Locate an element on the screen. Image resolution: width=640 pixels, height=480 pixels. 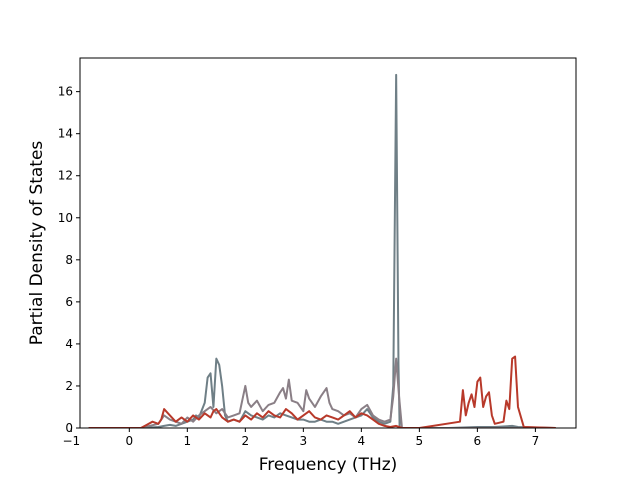
y-tick-label-2: 4 is located at coordinates (69, 344).